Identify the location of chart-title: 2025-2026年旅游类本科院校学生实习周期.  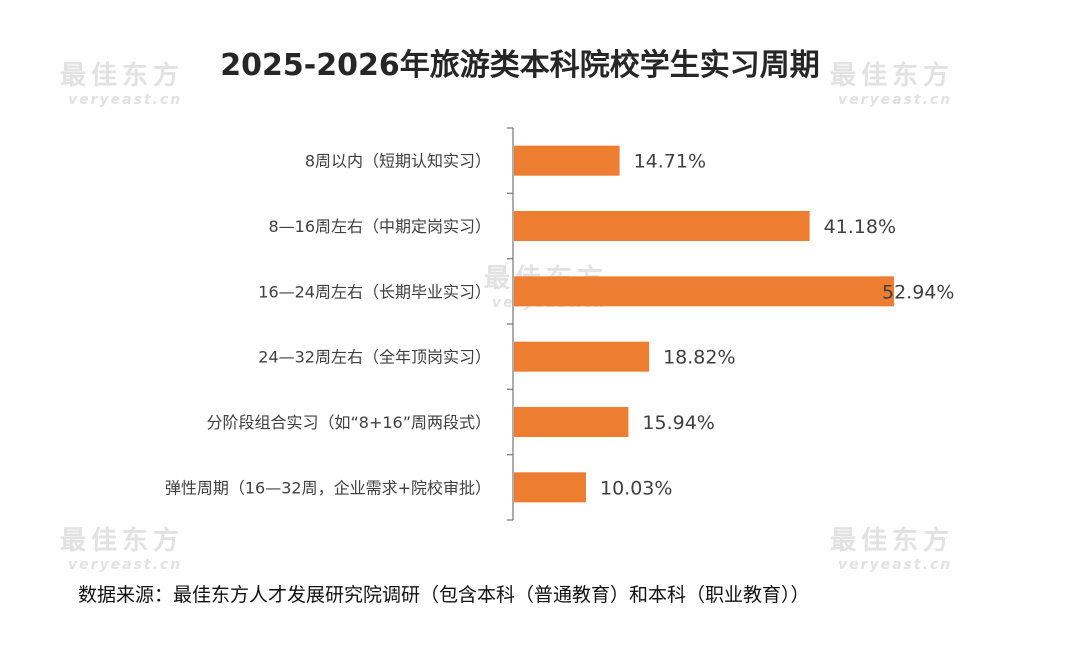
(520, 65).